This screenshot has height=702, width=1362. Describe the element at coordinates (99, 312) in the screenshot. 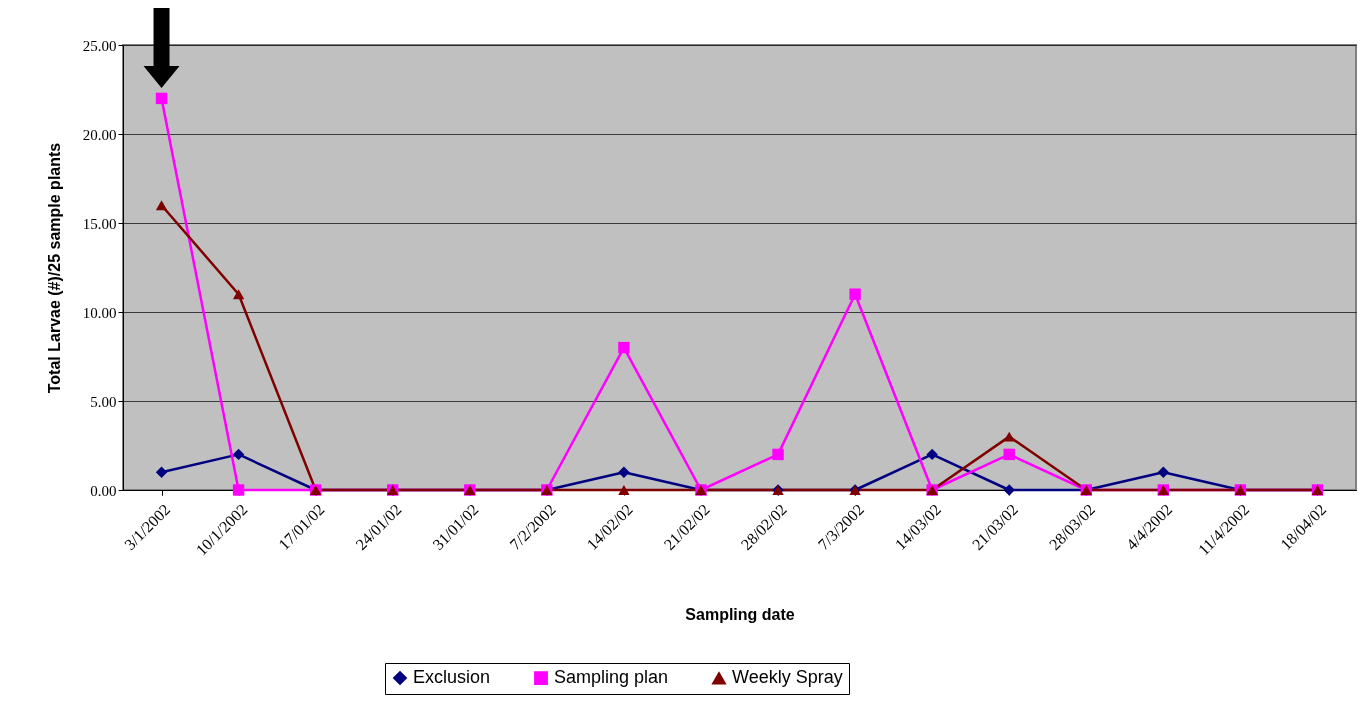

I see `y-tick-label: 10.00` at that location.